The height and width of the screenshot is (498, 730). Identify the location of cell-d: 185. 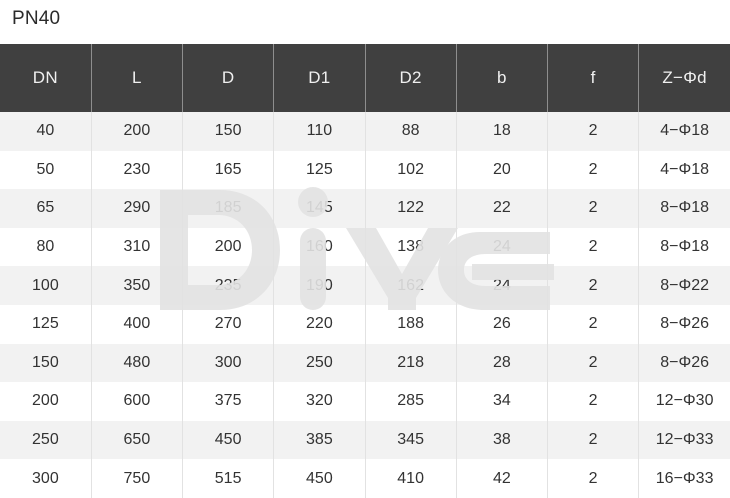
(228, 208).